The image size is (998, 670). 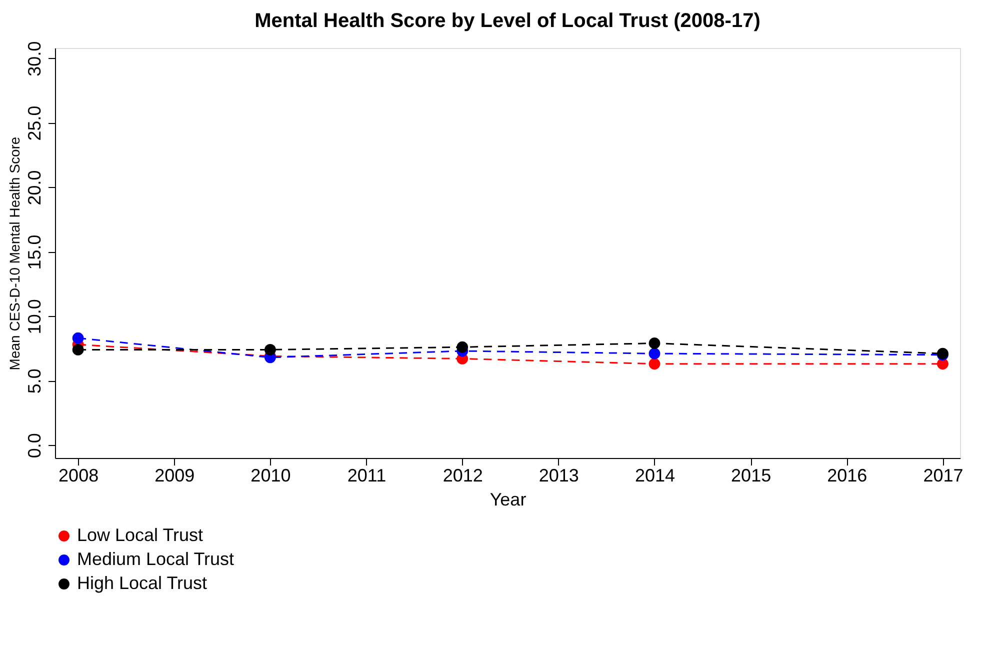 I want to click on legend-label: Medium Local Trust, so click(x=155, y=559).